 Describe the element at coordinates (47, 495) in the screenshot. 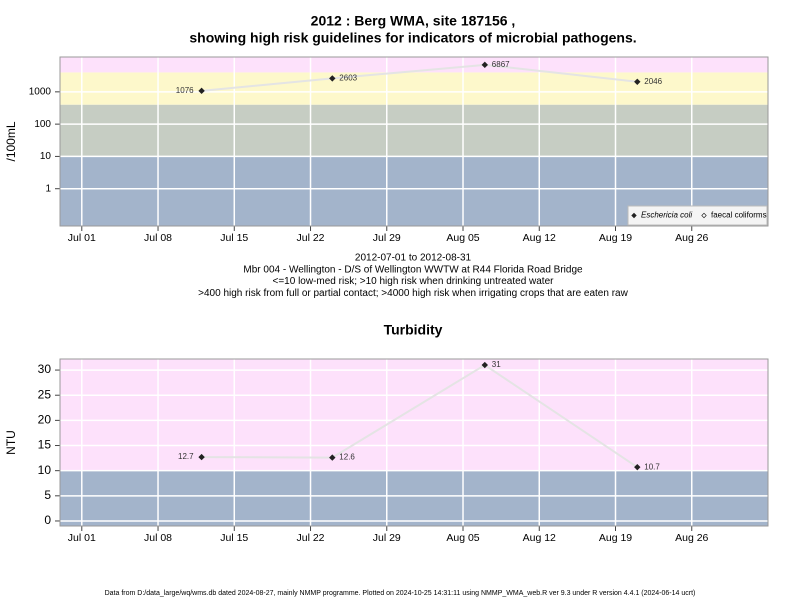

I see `y-tick-label: 5` at that location.